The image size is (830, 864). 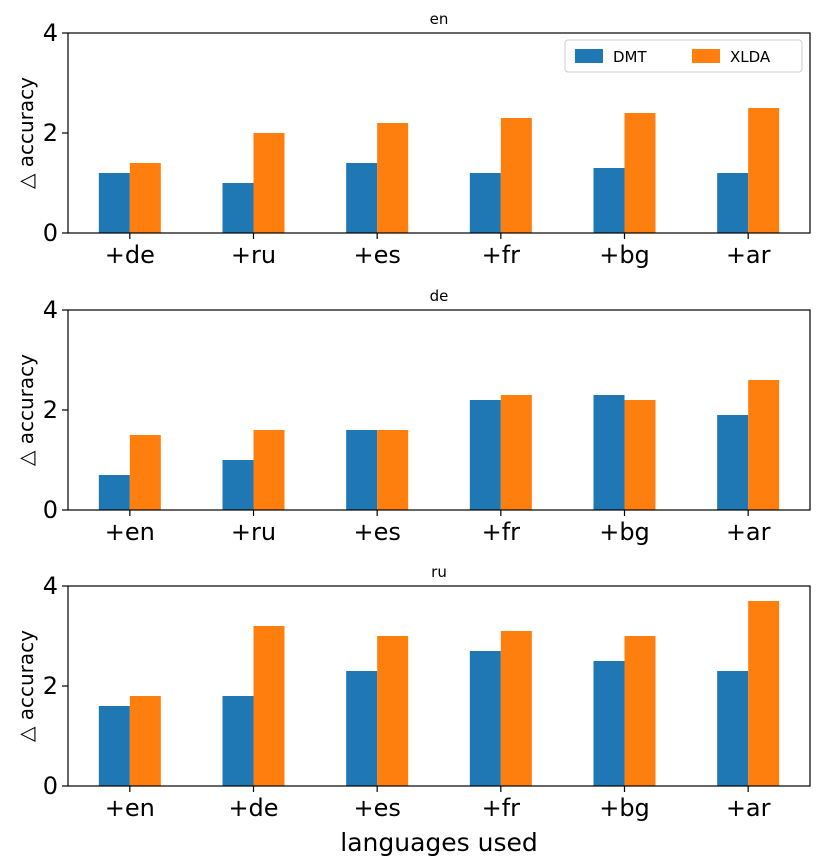 What do you see at coordinates (439, 842) in the screenshot?
I see `x-axis-label: languages used` at bounding box center [439, 842].